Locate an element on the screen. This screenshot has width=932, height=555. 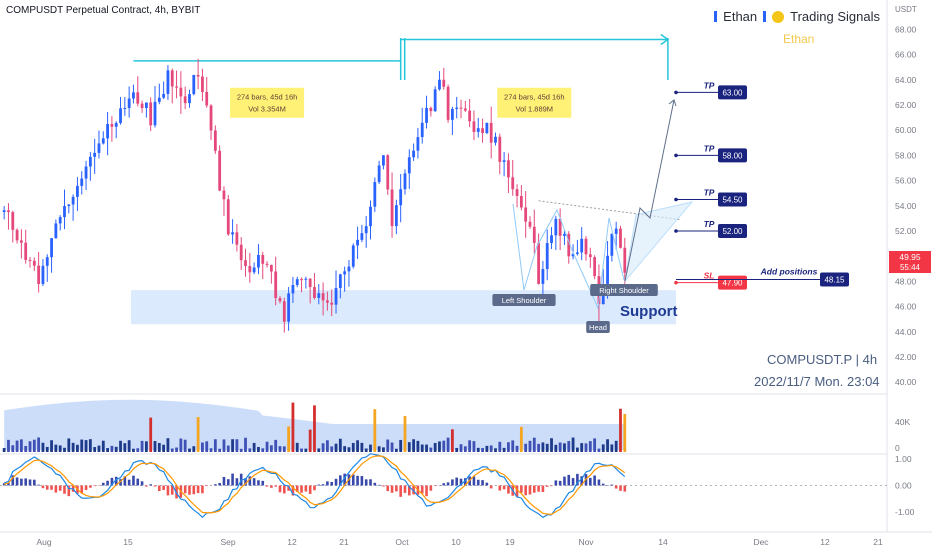
add-label: Add positions is located at coordinates (789, 272).